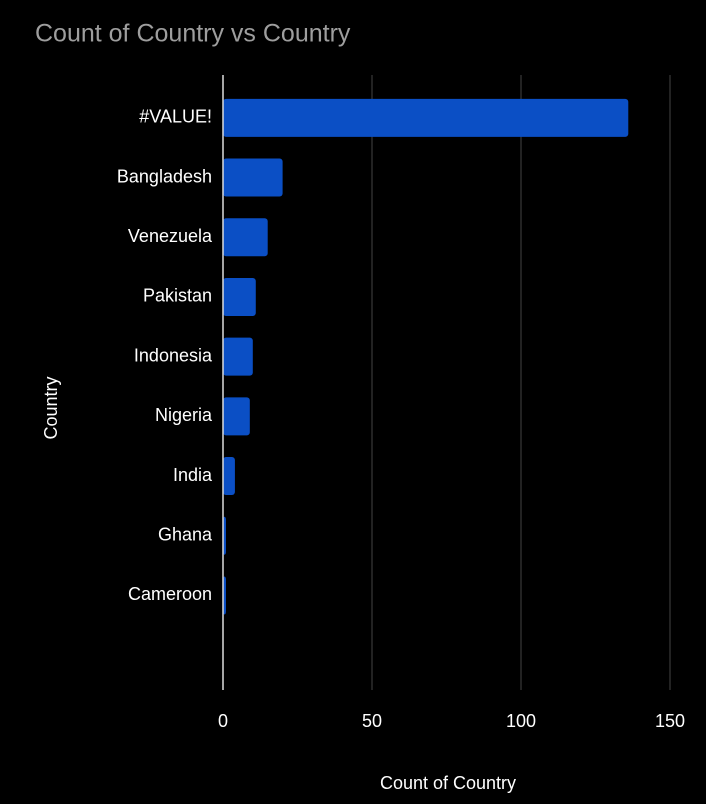 The image size is (706, 804). What do you see at coordinates (184, 415) in the screenshot?
I see `y-tick-label: Nigeria` at bounding box center [184, 415].